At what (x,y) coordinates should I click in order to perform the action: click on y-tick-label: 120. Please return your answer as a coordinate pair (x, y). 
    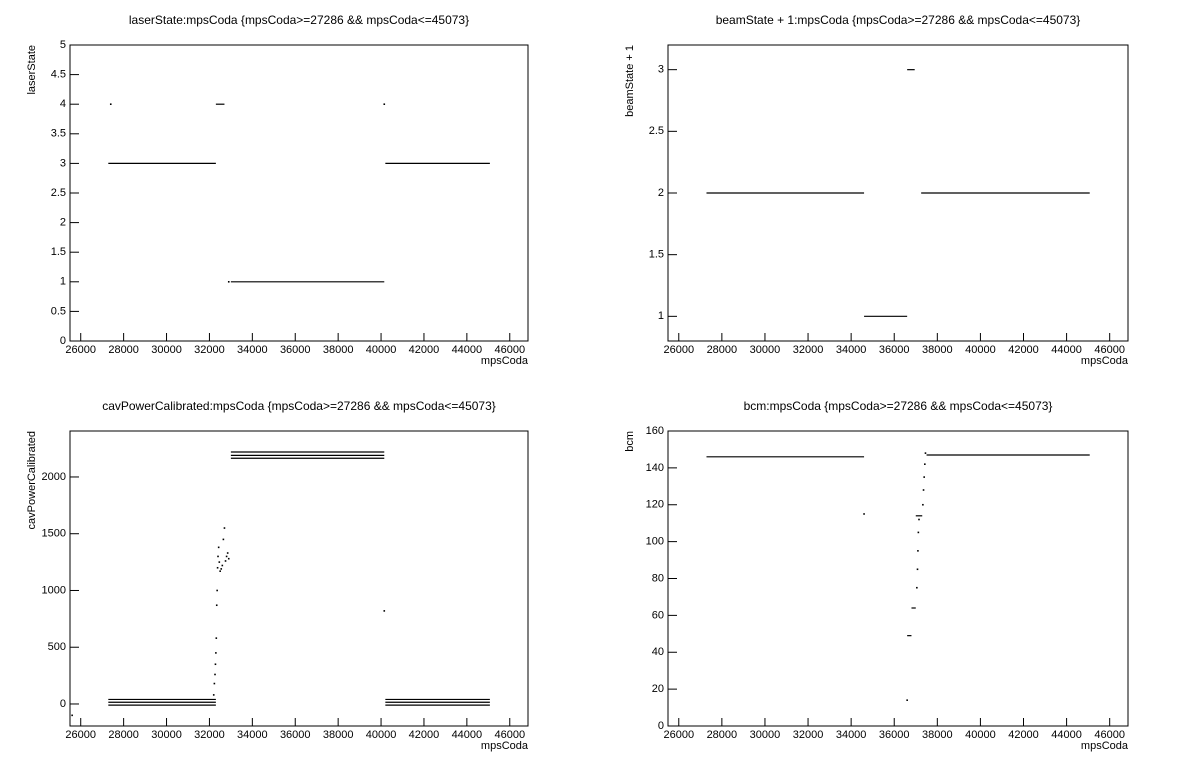
    Looking at the image, I should click on (655, 505).